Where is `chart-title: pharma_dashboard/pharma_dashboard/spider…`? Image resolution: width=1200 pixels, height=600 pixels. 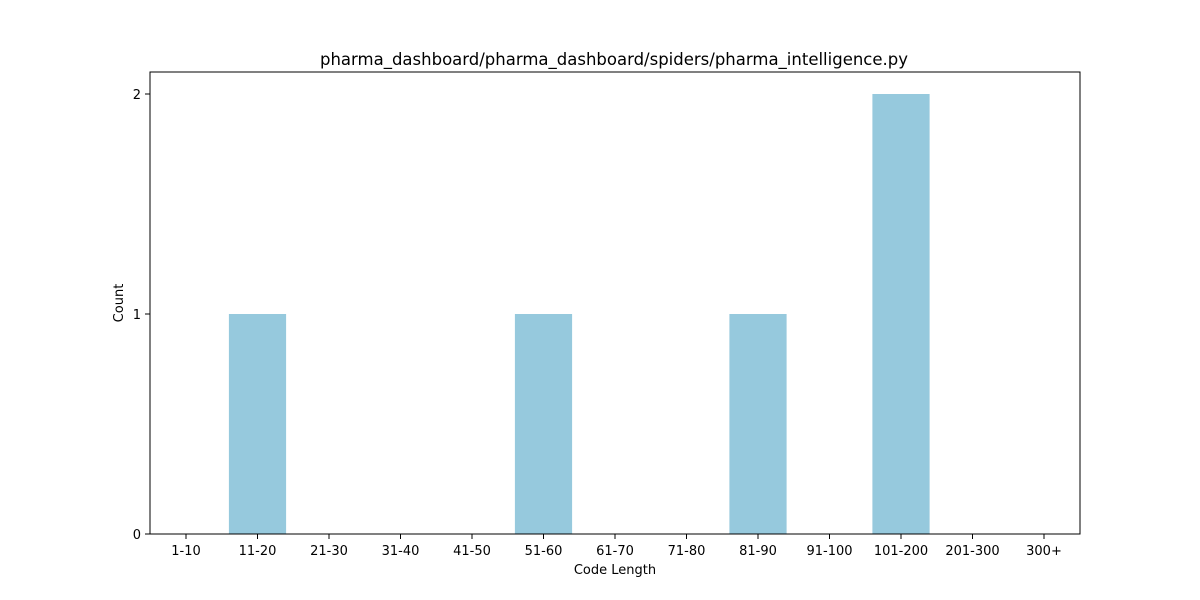 chart-title: pharma_dashboard/pharma_dashboard/spider… is located at coordinates (614, 60).